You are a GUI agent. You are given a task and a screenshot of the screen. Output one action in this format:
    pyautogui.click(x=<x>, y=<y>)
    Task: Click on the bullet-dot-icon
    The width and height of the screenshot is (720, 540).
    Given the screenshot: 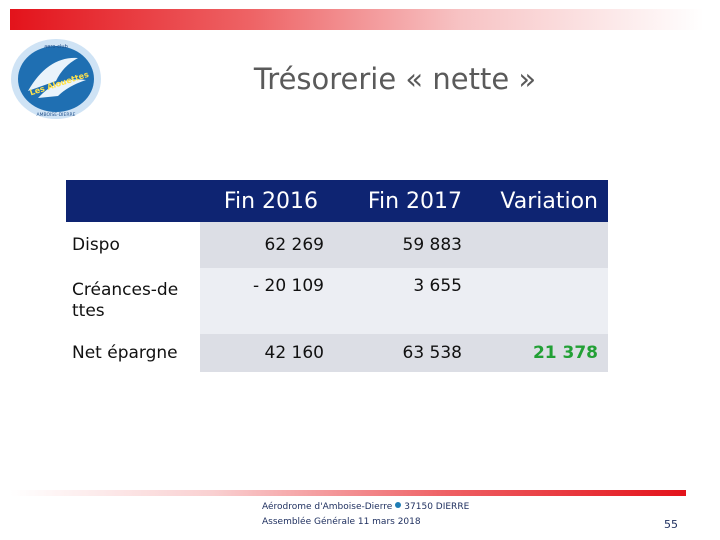 What is the action you would take?
    pyautogui.click(x=398, y=505)
    